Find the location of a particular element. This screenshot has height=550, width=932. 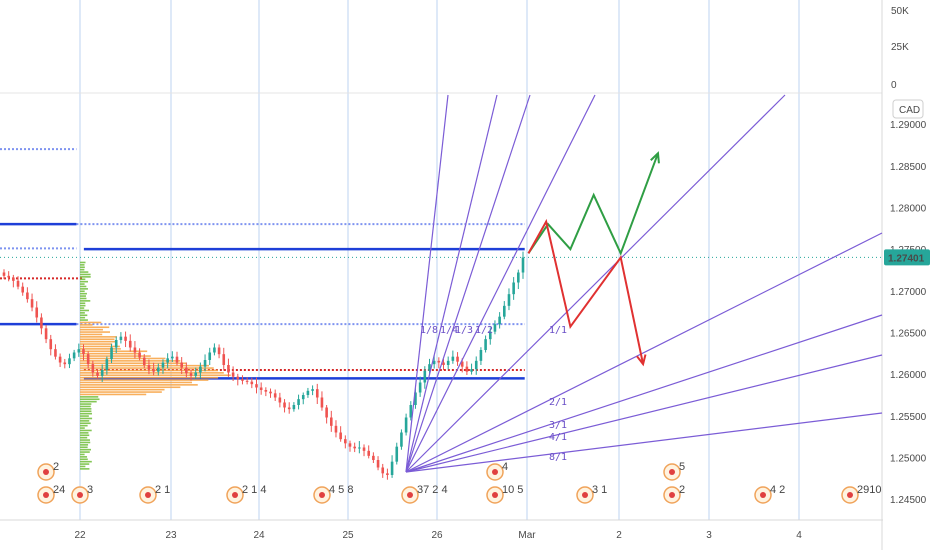

currency-badge-box is located at coordinates (908, 109).